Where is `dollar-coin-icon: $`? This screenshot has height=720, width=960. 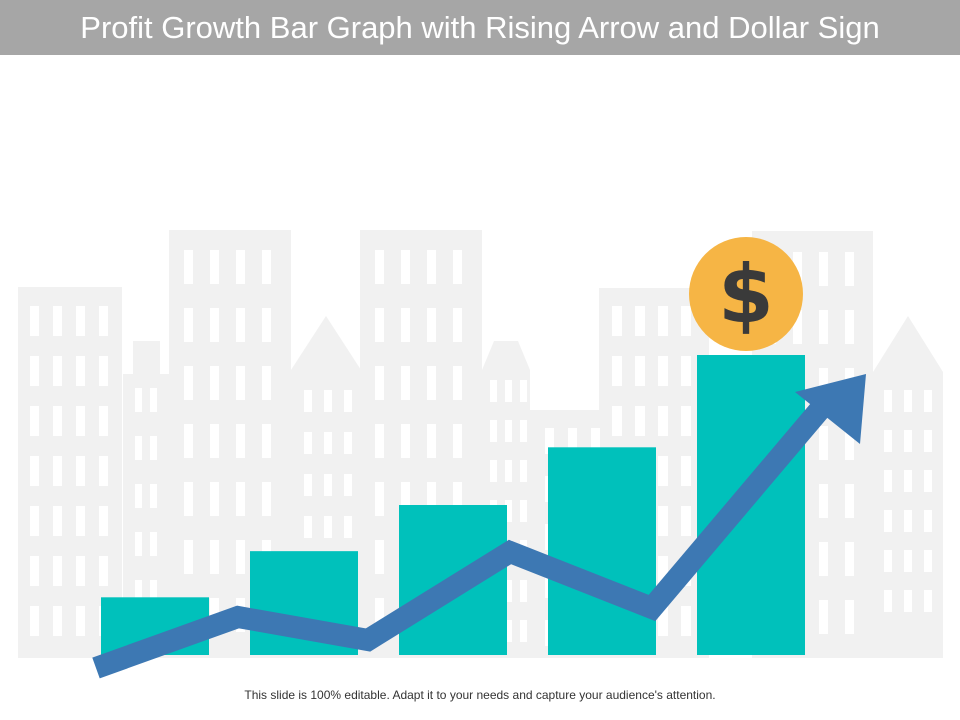 dollar-coin-icon: $ is located at coordinates (746, 294).